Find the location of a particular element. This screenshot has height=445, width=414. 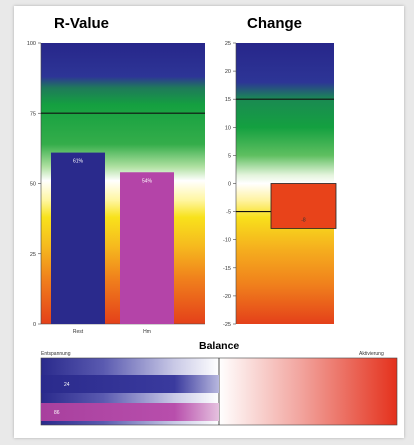

change-tick-label: -10 is located at coordinates (227, 241).